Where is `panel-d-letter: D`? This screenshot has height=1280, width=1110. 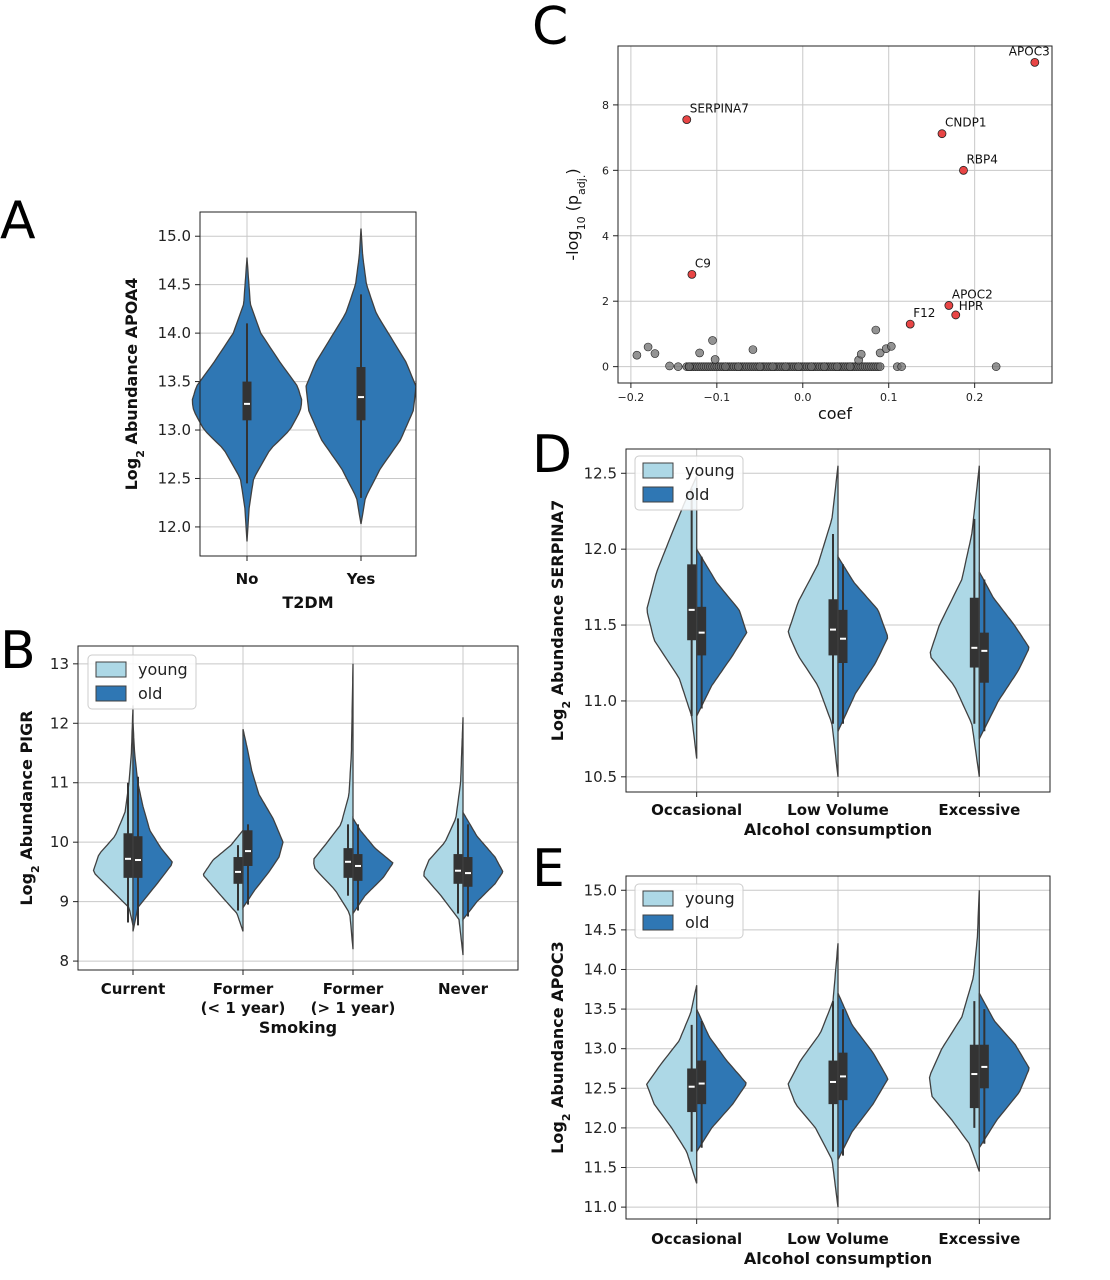 panel-d-letter: D is located at coordinates (552, 455).